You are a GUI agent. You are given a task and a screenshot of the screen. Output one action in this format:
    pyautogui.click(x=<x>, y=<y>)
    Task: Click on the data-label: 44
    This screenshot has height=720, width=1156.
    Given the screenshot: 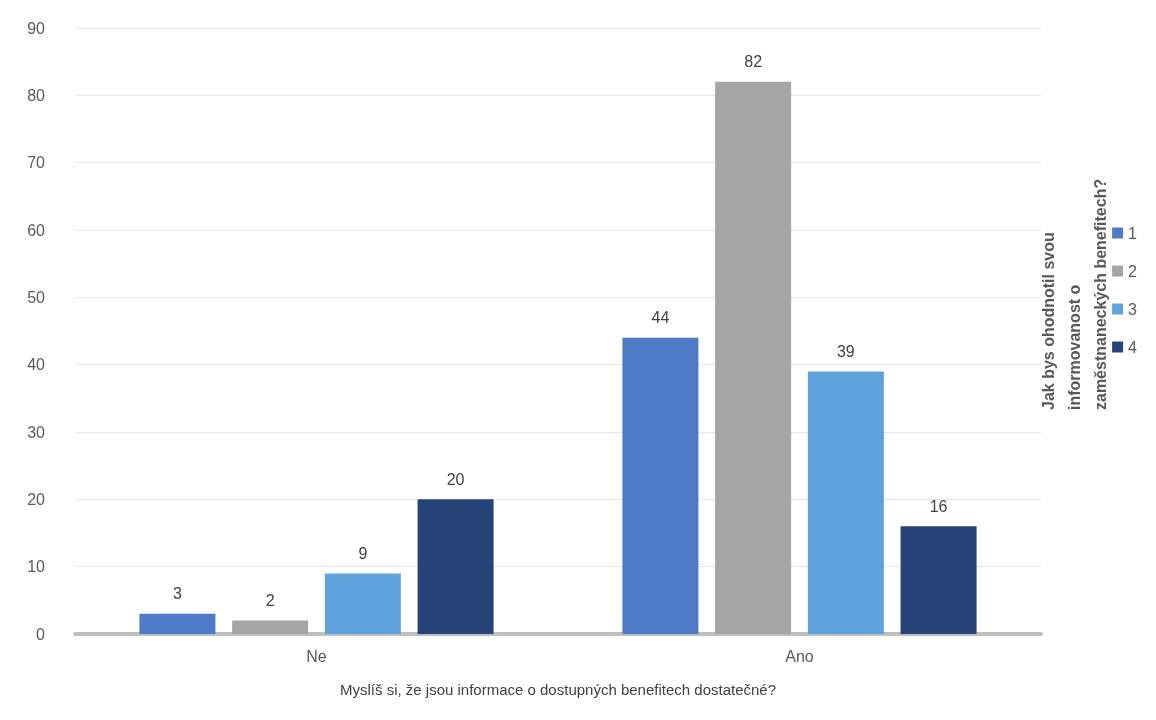 What is the action you would take?
    pyautogui.click(x=660, y=318)
    